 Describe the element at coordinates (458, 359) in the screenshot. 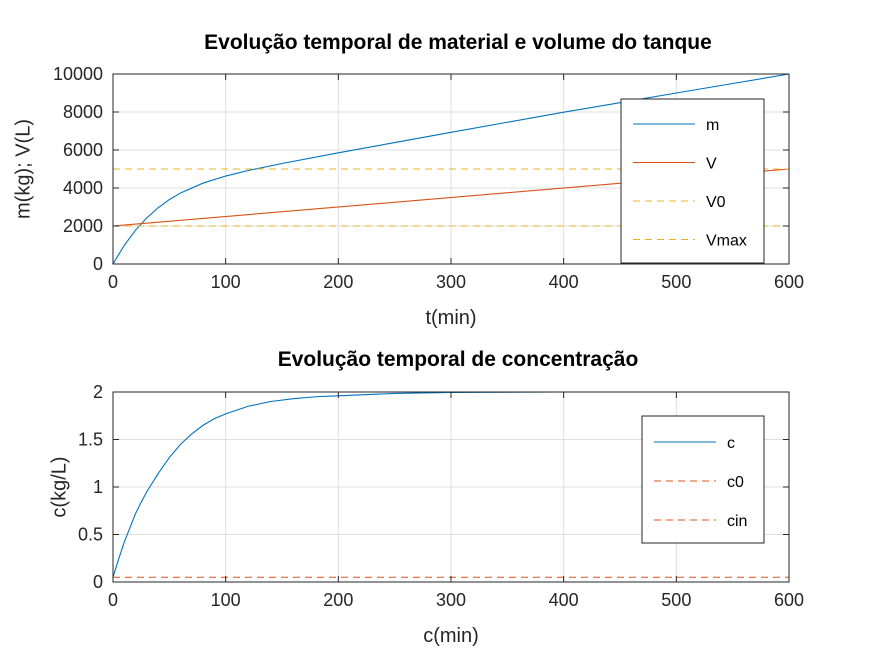

I see `chart-title: Evolução temporal de concentração` at that location.